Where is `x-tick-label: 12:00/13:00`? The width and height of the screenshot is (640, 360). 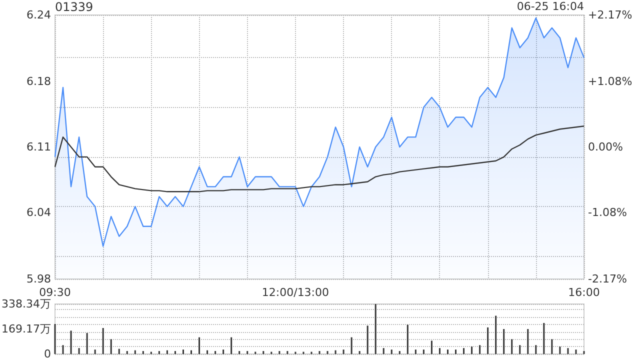 x-tick-label: 12:00/13:00 is located at coordinates (296, 292).